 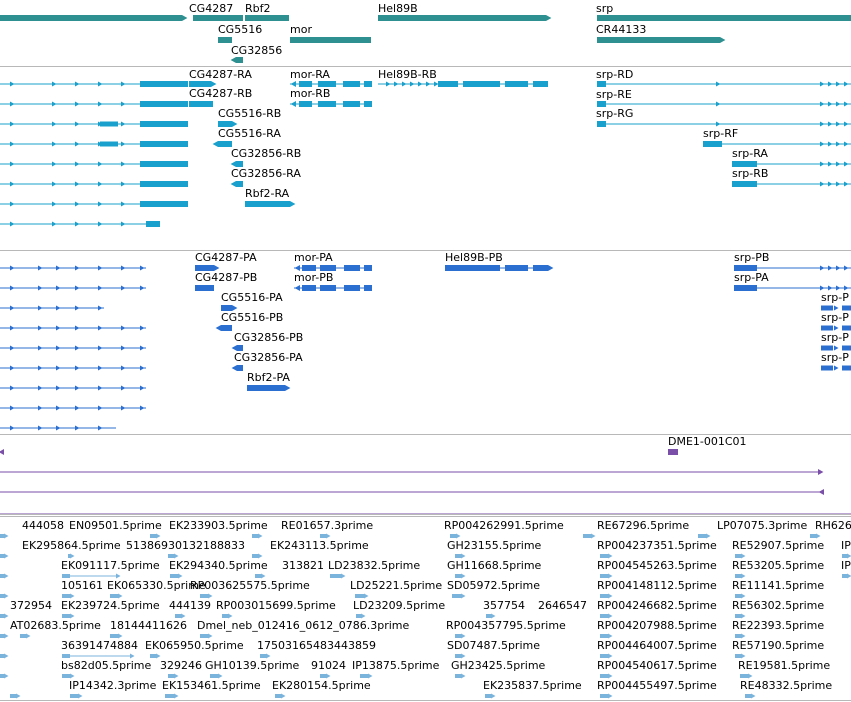 I want to click on protein-label: mor-PA, so click(x=313, y=257).